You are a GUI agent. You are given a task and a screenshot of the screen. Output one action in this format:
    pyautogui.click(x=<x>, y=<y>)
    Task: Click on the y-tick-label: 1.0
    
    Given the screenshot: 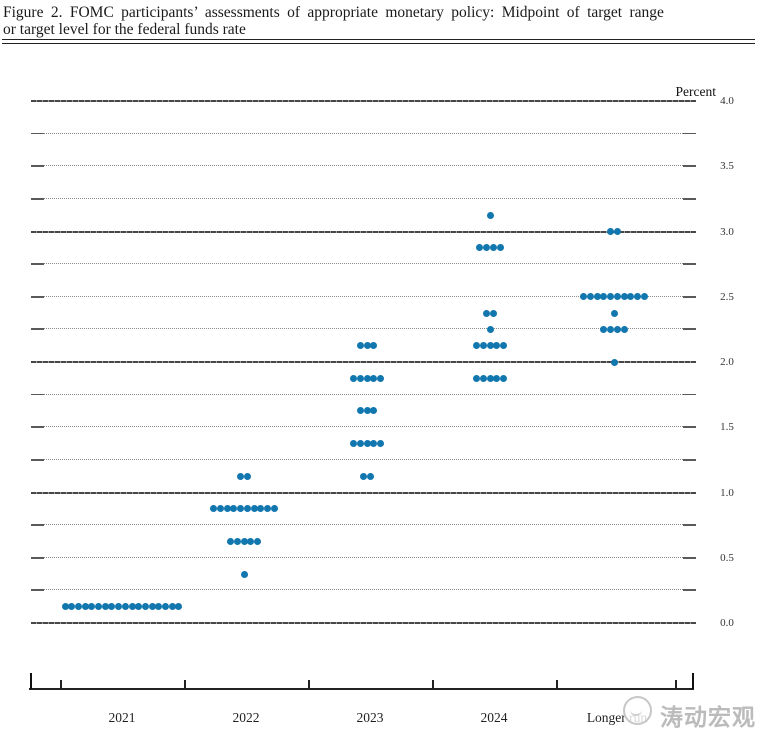 What is the action you would take?
    pyautogui.click(x=727, y=492)
    